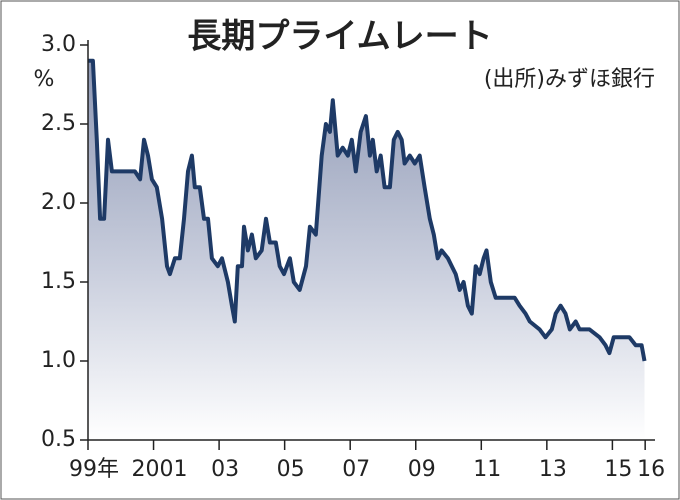 Image resolution: width=680 pixels, height=500 pixels. What do you see at coordinates (339, 37) in the screenshot?
I see `chart-title: 長期プライムレート` at bounding box center [339, 37].